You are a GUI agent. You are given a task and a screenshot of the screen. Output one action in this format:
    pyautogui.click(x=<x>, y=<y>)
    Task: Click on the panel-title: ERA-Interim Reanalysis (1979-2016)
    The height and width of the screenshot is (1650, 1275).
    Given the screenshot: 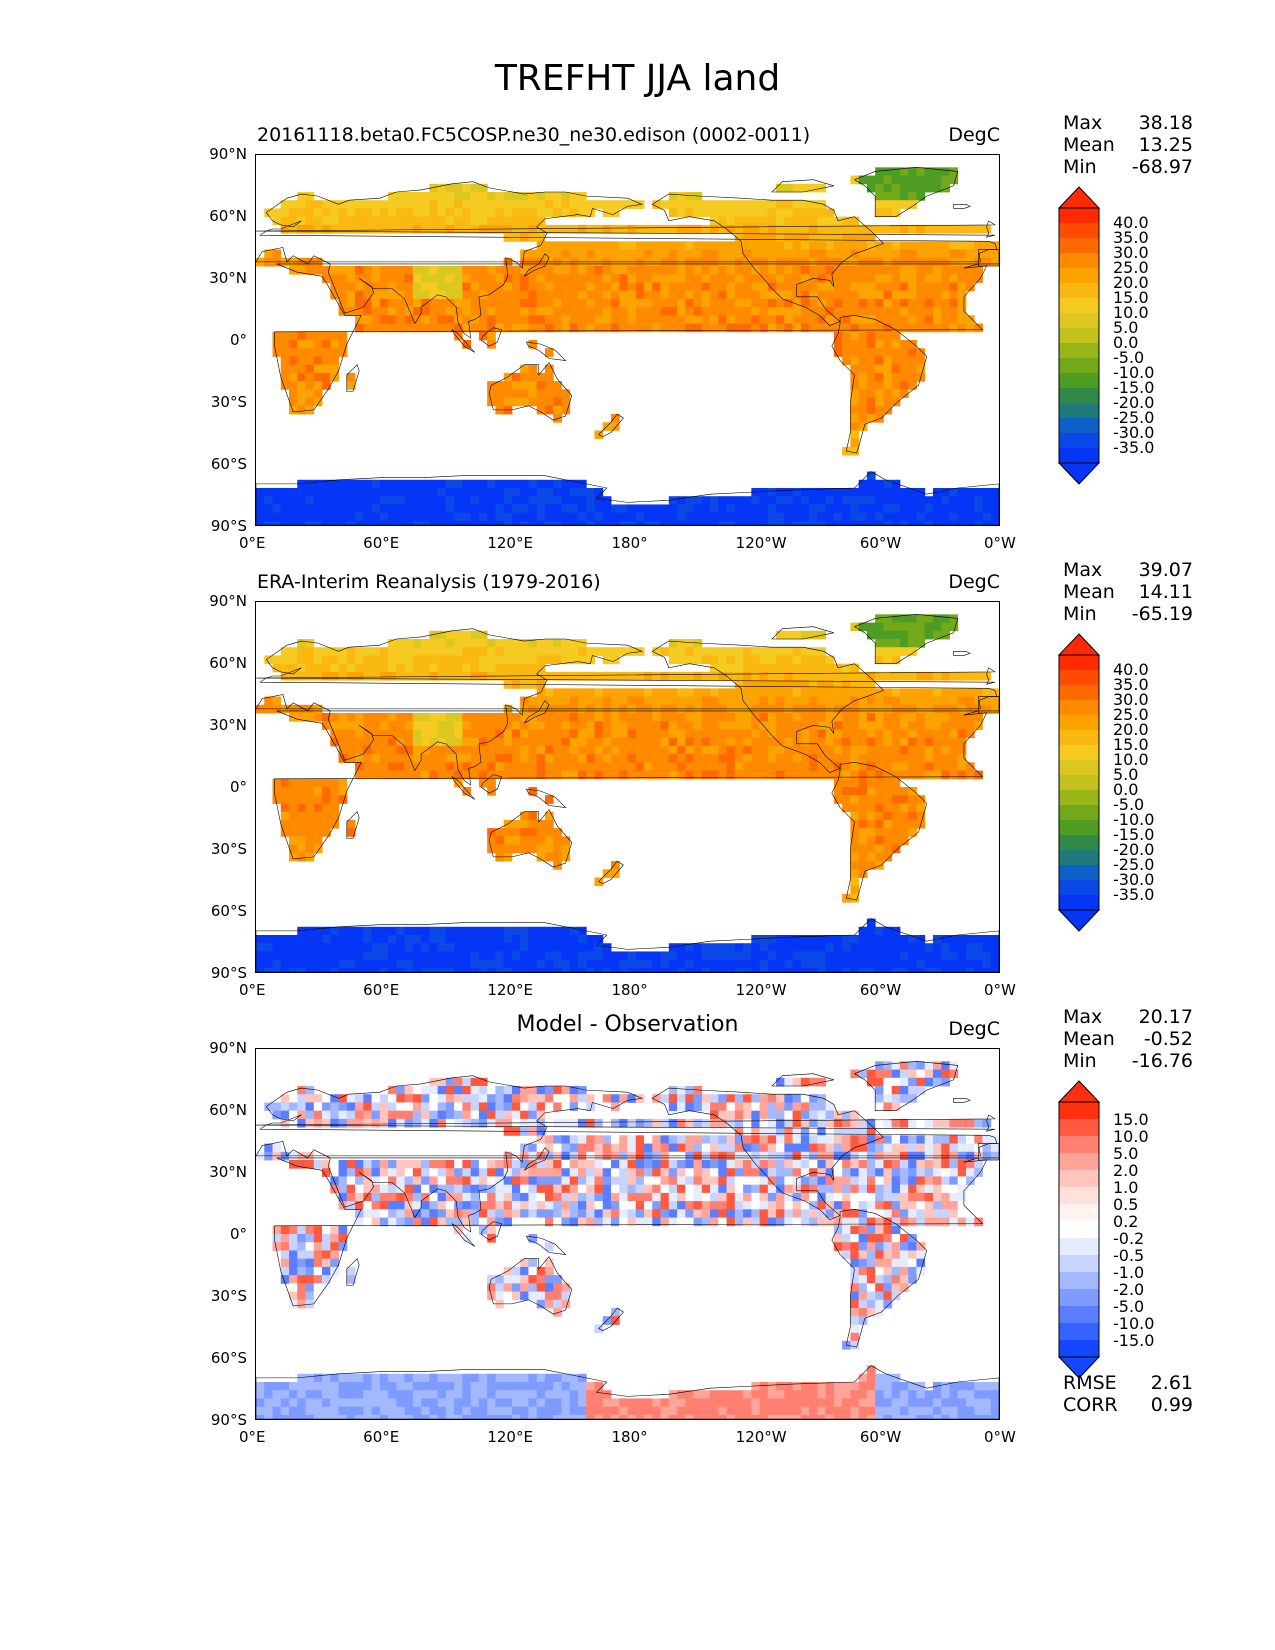 What is the action you would take?
    pyautogui.click(x=429, y=582)
    